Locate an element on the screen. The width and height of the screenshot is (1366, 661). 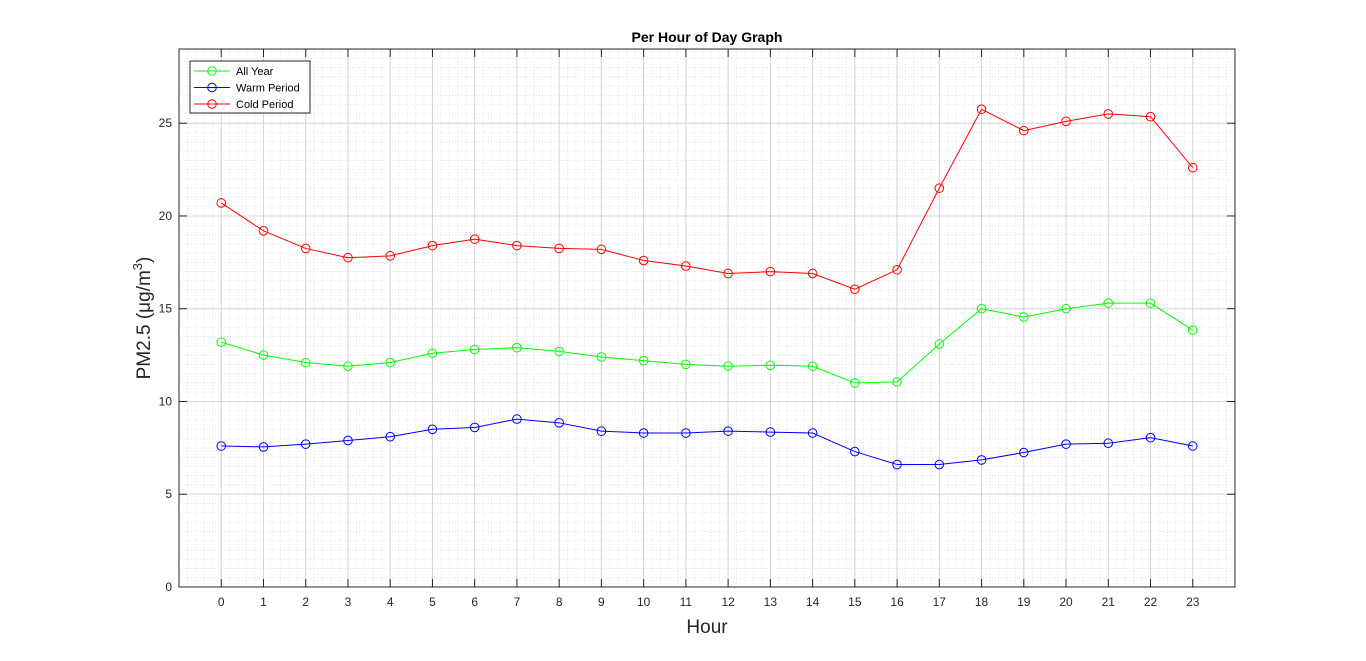
legend-label-cold-period: Cold Period is located at coordinates (264, 105).